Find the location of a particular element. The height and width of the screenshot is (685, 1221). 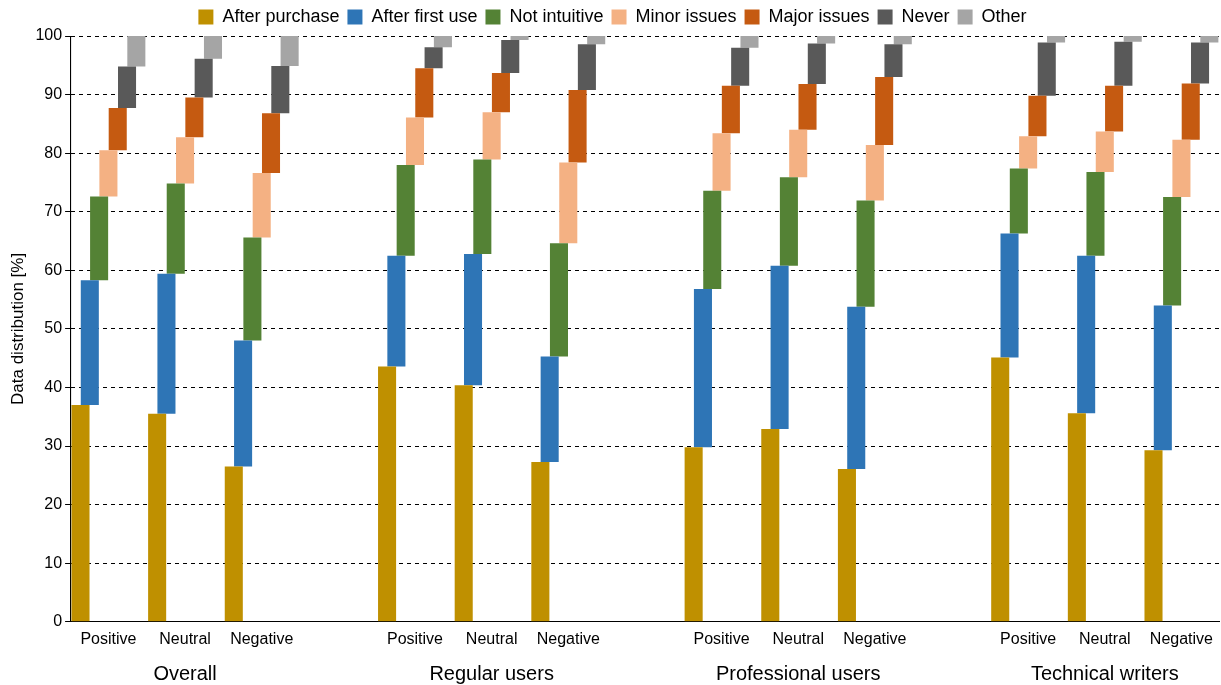

y-tick-label: 90 is located at coordinates (53, 93).